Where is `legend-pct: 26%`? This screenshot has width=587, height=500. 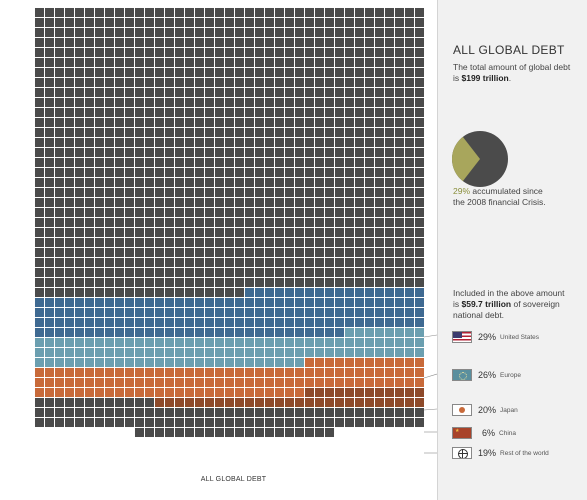
legend-pct: 26% is located at coordinates (487, 375).